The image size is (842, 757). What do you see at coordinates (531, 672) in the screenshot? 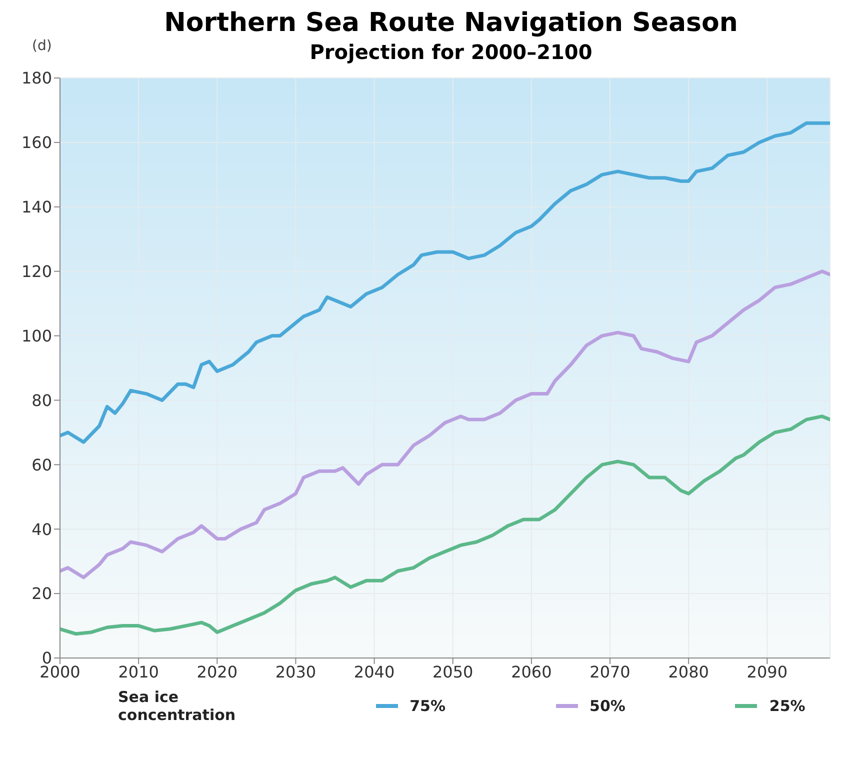
I see `x-tick-label: 2060` at bounding box center [531, 672].